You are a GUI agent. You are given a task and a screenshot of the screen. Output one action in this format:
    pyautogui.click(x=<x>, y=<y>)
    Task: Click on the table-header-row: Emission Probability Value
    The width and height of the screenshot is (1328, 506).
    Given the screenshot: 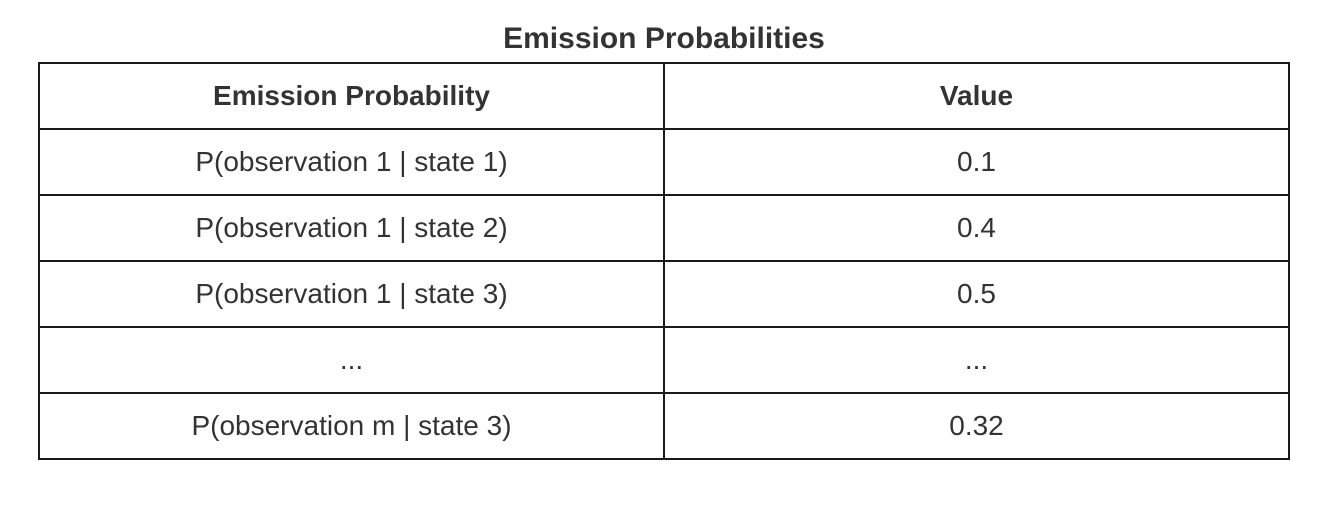 What is the action you would take?
    pyautogui.click(x=664, y=96)
    